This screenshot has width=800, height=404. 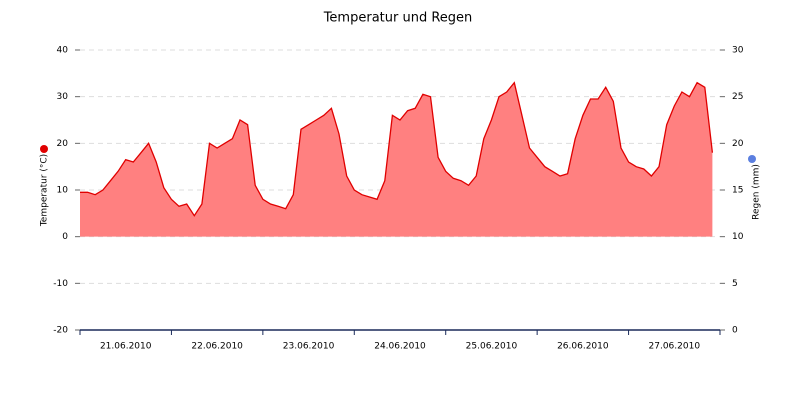 What do you see at coordinates (400, 347) in the screenshot?
I see `x-tick-label: 24.06.2010` at bounding box center [400, 347].